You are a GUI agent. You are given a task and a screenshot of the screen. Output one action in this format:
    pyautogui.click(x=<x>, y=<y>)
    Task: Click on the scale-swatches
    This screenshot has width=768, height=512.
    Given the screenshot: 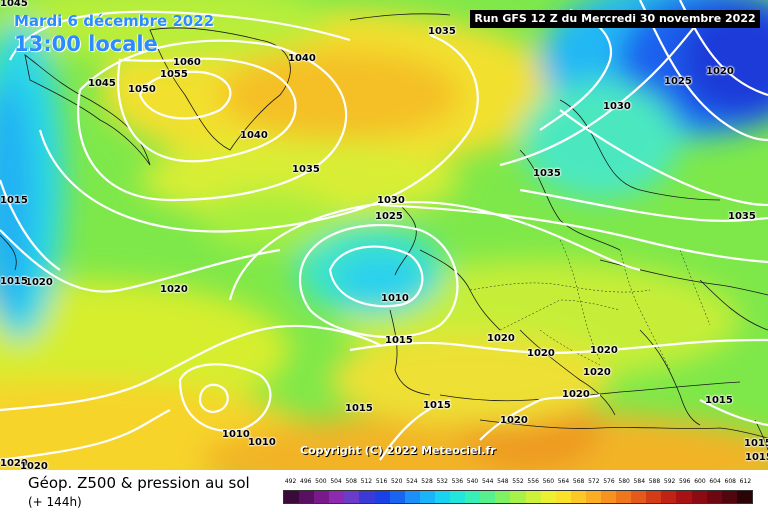 What is the action you would take?
    pyautogui.click(x=518, y=497)
    